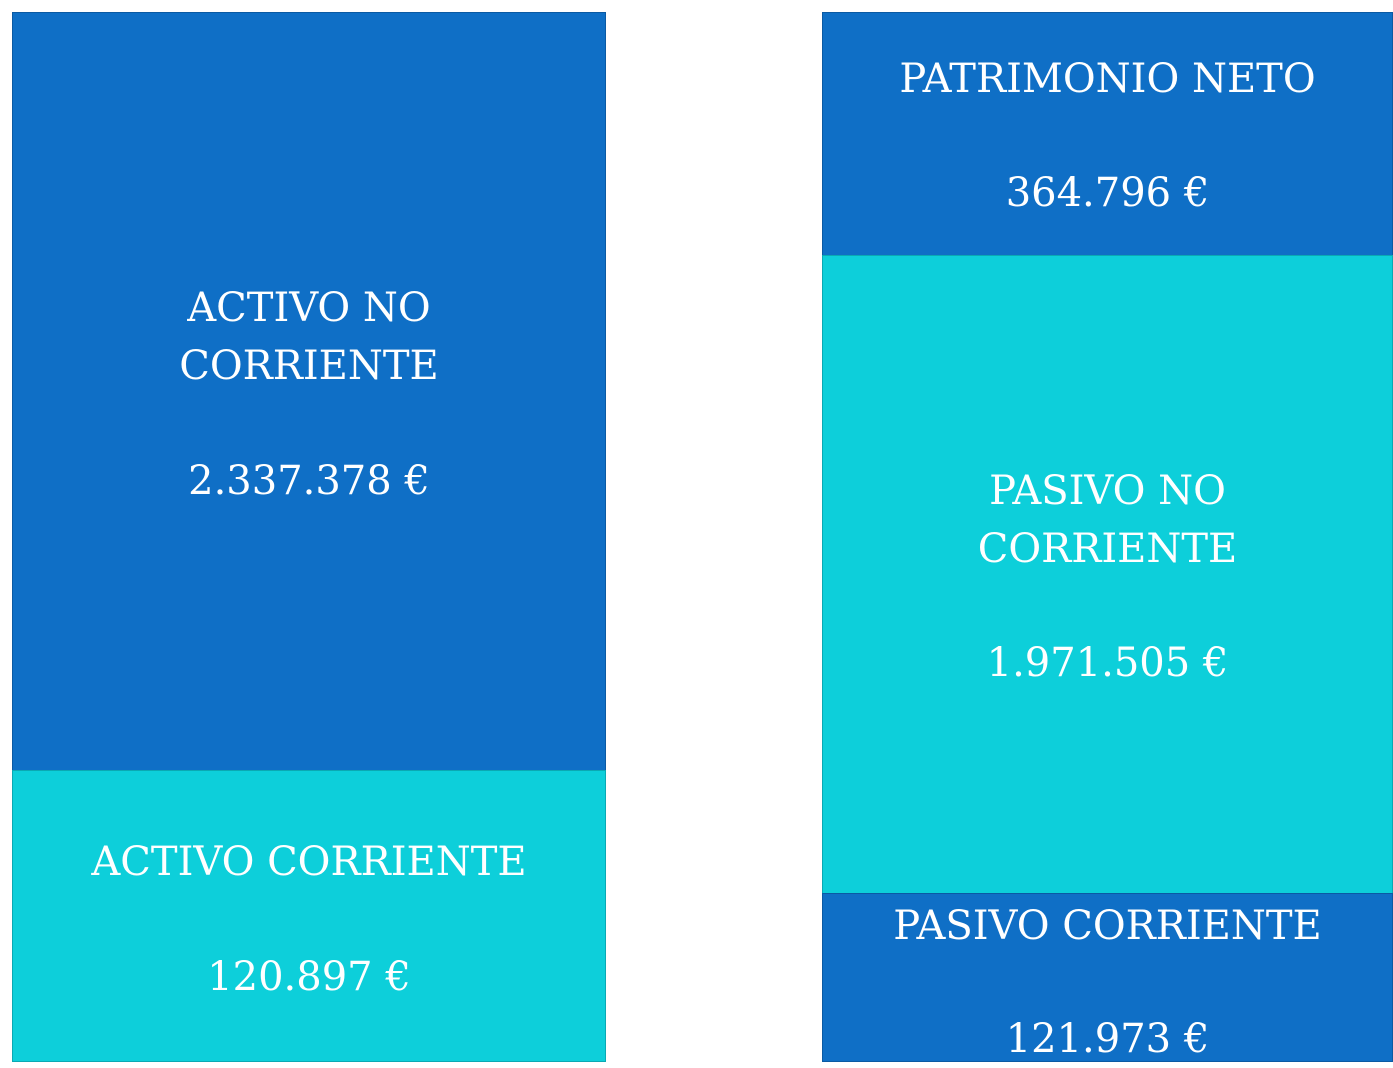 The width and height of the screenshot is (1393, 1068). Describe the element at coordinates (309, 862) in the screenshot. I see `block-label: ACTIVO CORRIENTE` at that location.